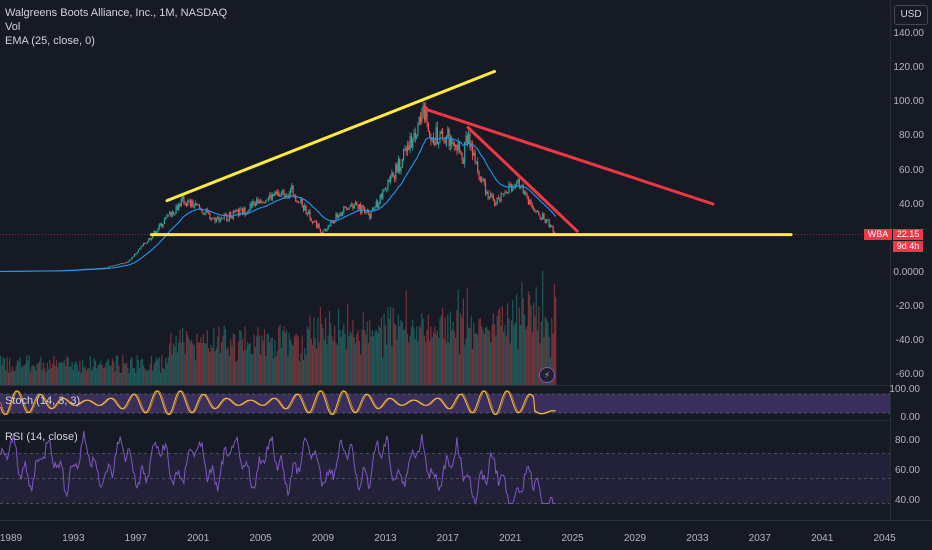 This screenshot has height=550, width=932. I want to click on time-tick-label: 1989, so click(11, 538).